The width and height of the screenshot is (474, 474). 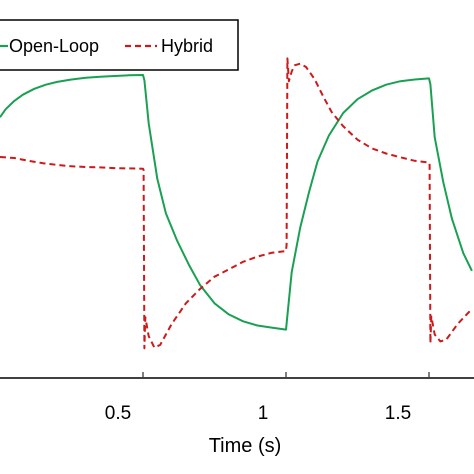 What do you see at coordinates (398, 413) in the screenshot?
I see `x-tick-label: 1.5` at bounding box center [398, 413].